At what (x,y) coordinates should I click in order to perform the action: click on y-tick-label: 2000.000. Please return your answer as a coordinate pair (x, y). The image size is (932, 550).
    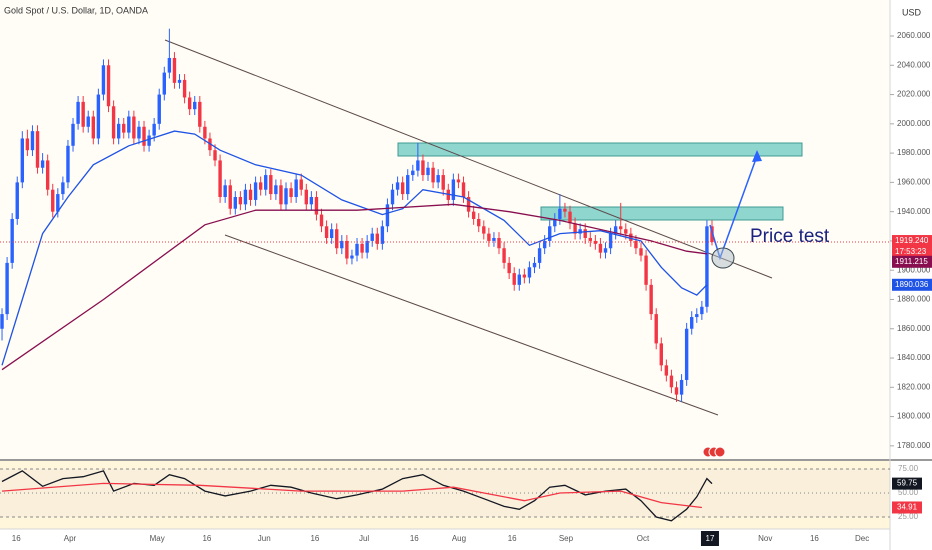
    Looking at the image, I should click on (914, 123).